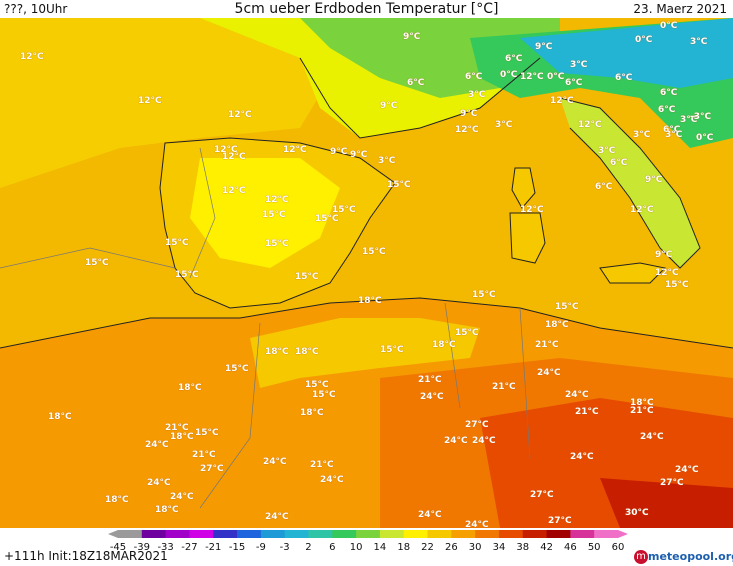  What do you see at coordinates (277, 223) in the screenshot?
I see `iberia-coastline` at bounding box center [277, 223].